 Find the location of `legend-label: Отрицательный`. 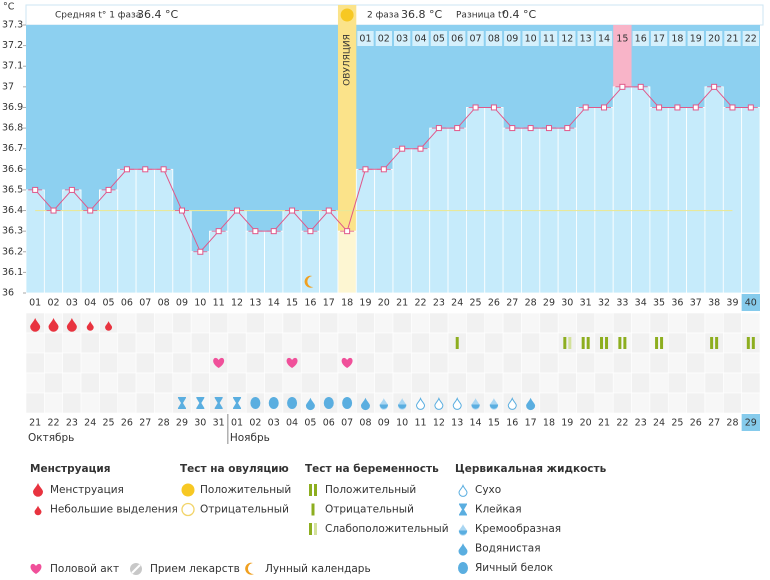

legend-label: Отрицательный is located at coordinates (244, 510).